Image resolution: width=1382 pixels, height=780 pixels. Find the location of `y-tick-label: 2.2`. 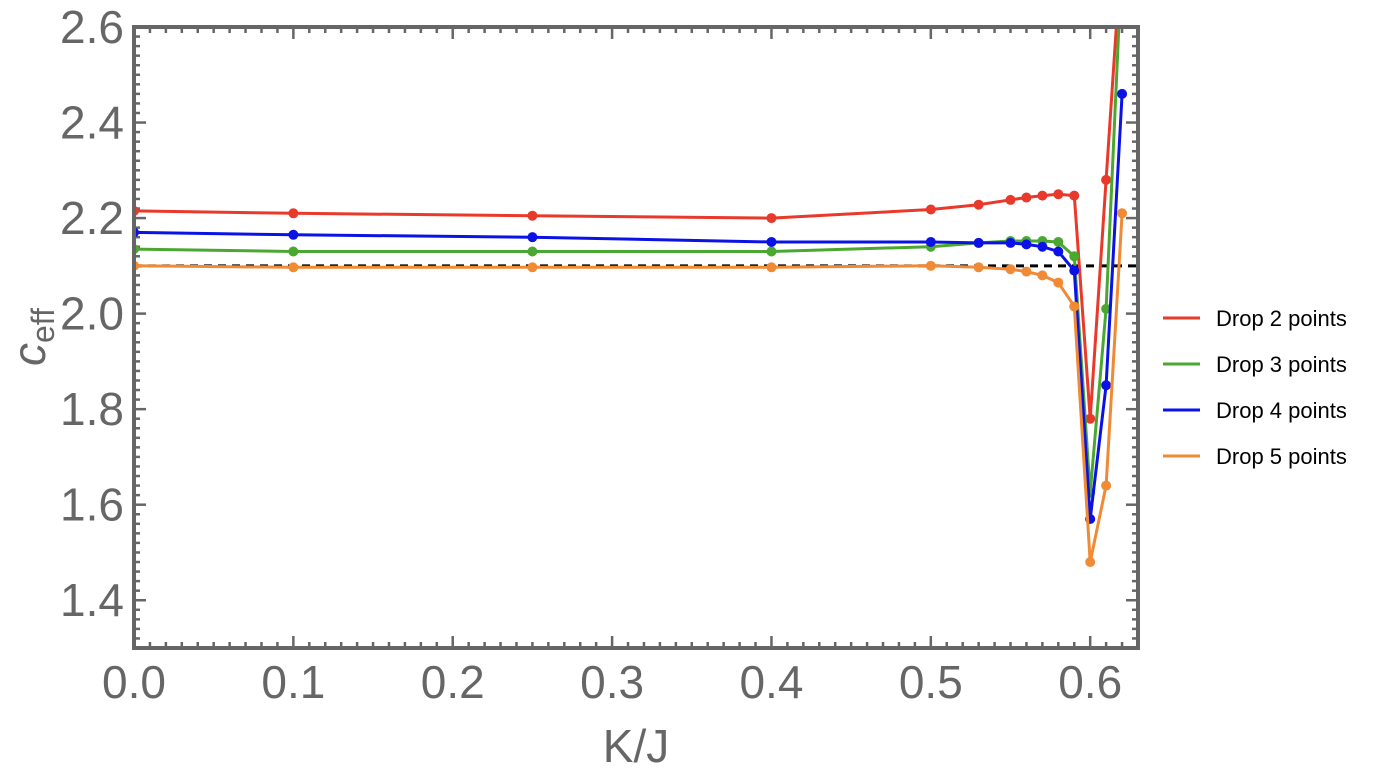

y-tick-label: 2.2 is located at coordinates (92, 218).